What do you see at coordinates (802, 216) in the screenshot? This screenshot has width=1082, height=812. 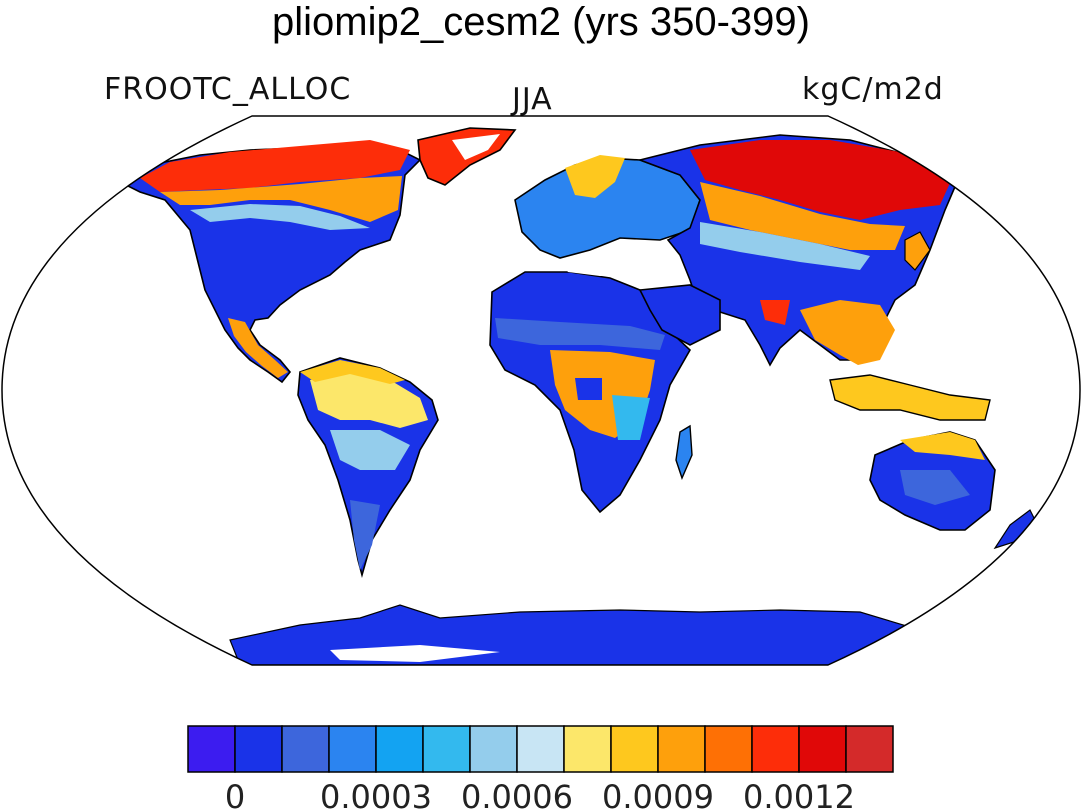 I see `siberia-orange-fringe` at bounding box center [802, 216].